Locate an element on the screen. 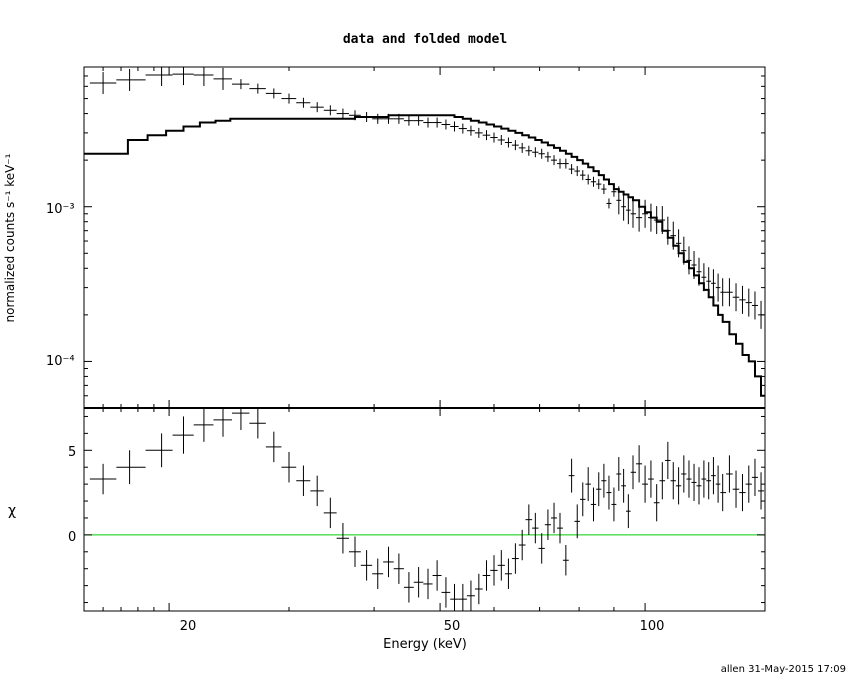  x-tick-label-50: 50 is located at coordinates (452, 626).